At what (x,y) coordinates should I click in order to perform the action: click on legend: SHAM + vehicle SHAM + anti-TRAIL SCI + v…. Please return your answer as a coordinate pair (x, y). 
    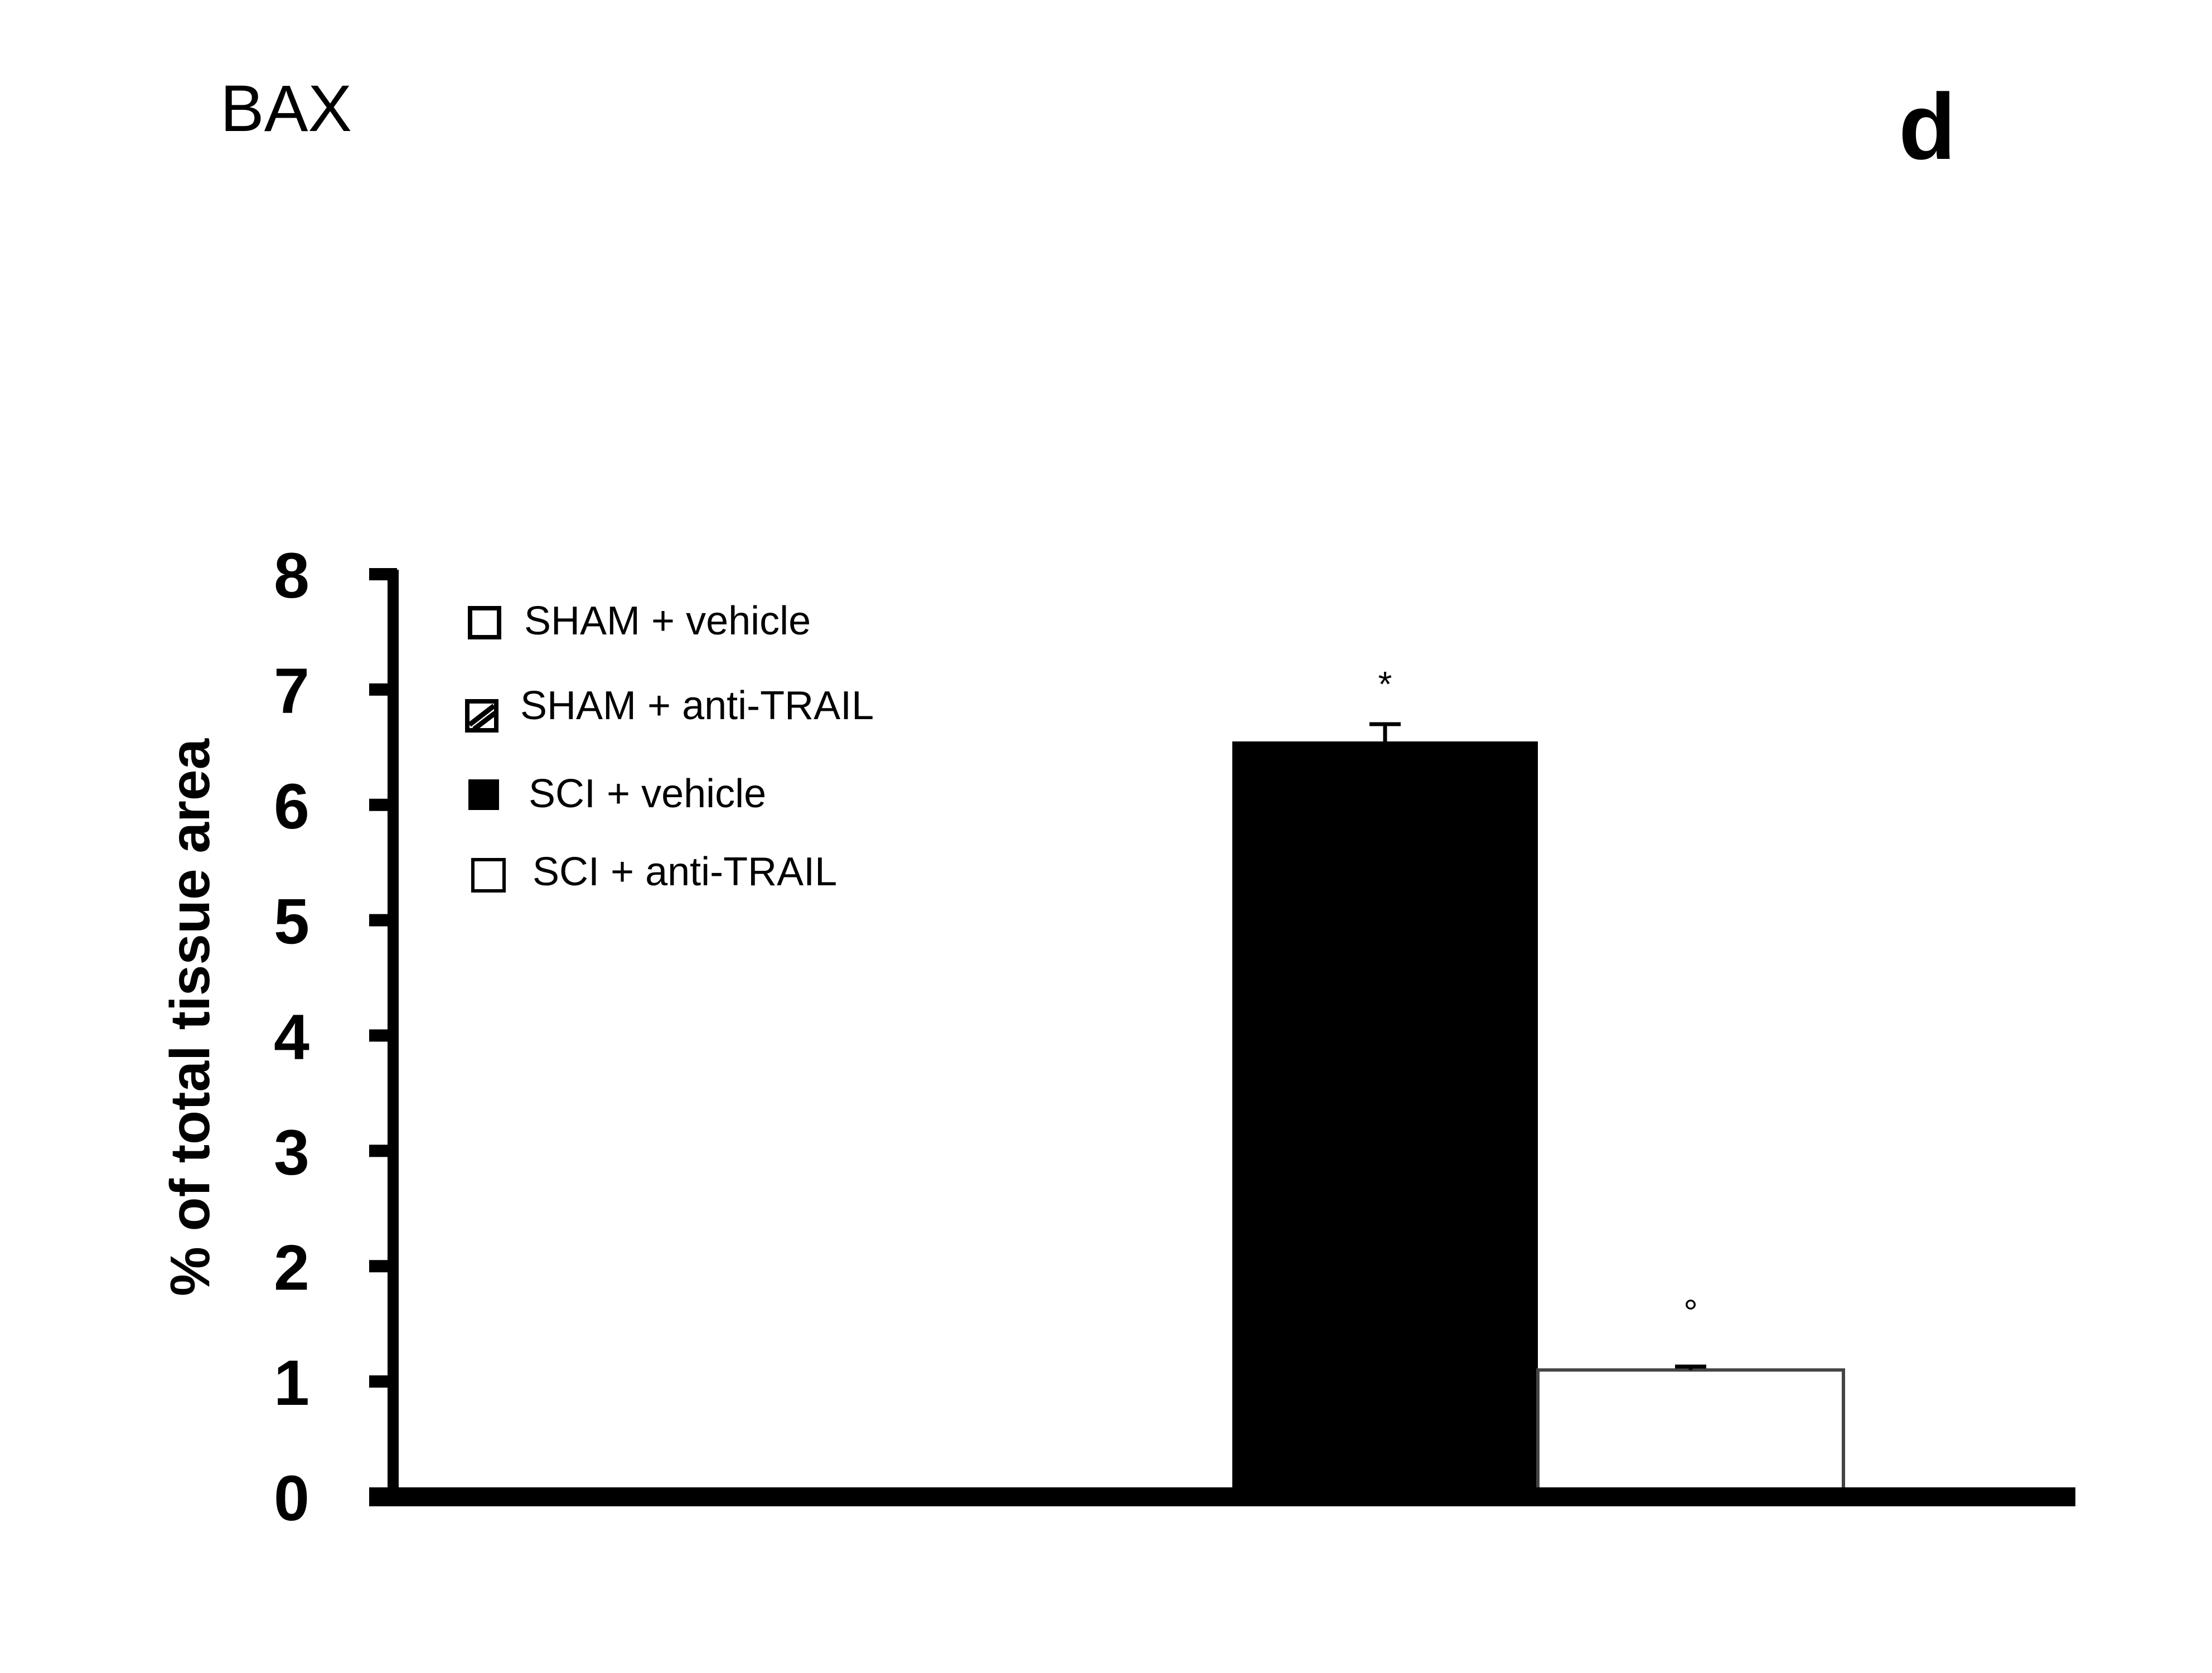
    Looking at the image, I should click on (669, 747).